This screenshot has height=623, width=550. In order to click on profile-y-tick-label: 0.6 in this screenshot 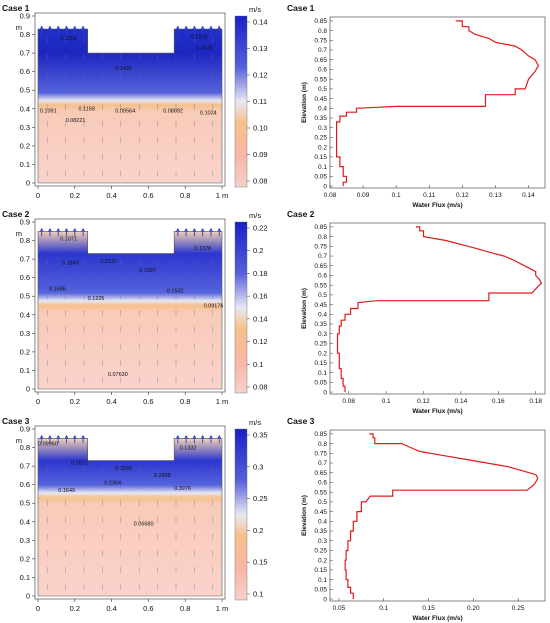, I will do `click(322, 483)`.